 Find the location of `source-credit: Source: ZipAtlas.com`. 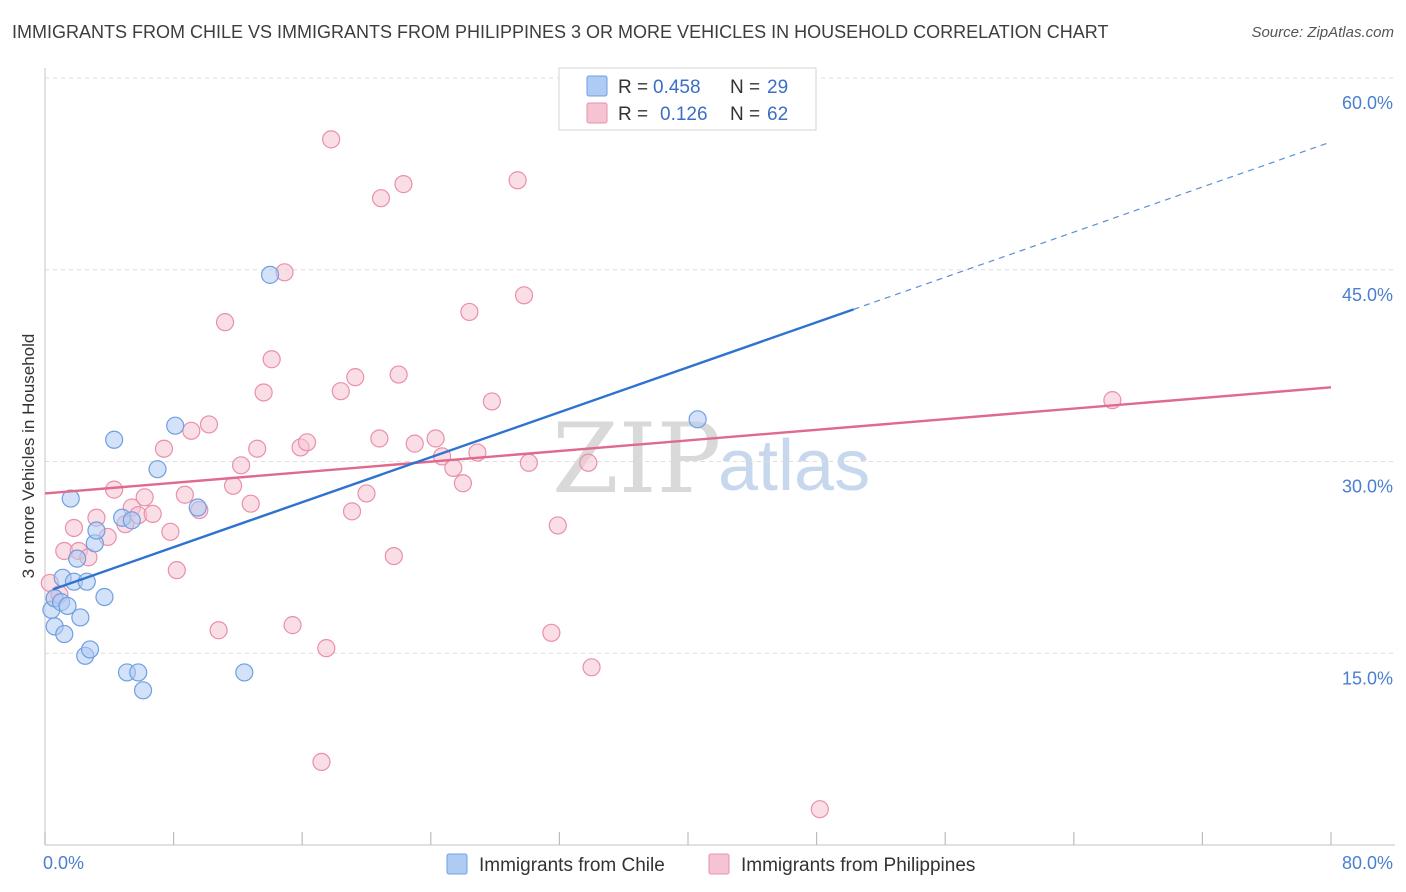

source-credit: Source: ZipAtlas.com is located at coordinates (1322, 32).